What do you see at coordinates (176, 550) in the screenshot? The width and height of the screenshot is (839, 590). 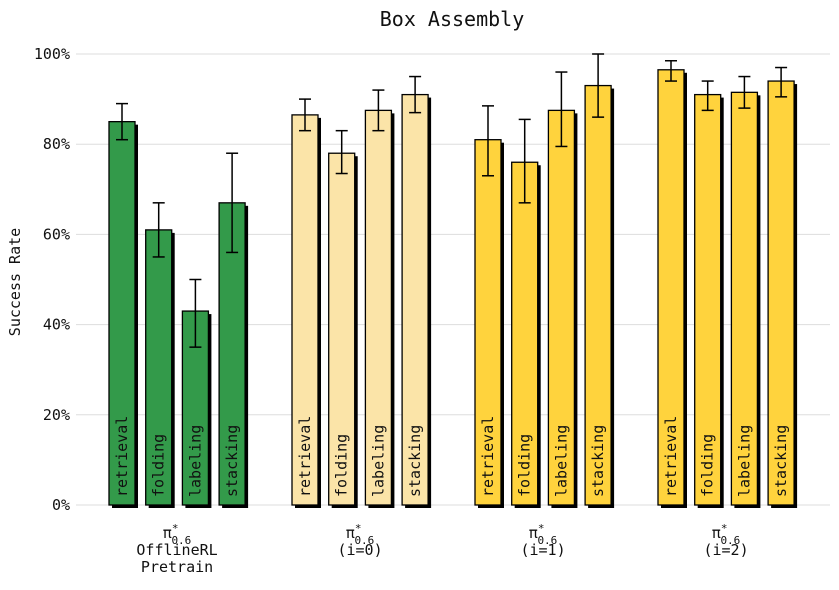 I see `group-label-line: OfflineRL` at bounding box center [176, 550].